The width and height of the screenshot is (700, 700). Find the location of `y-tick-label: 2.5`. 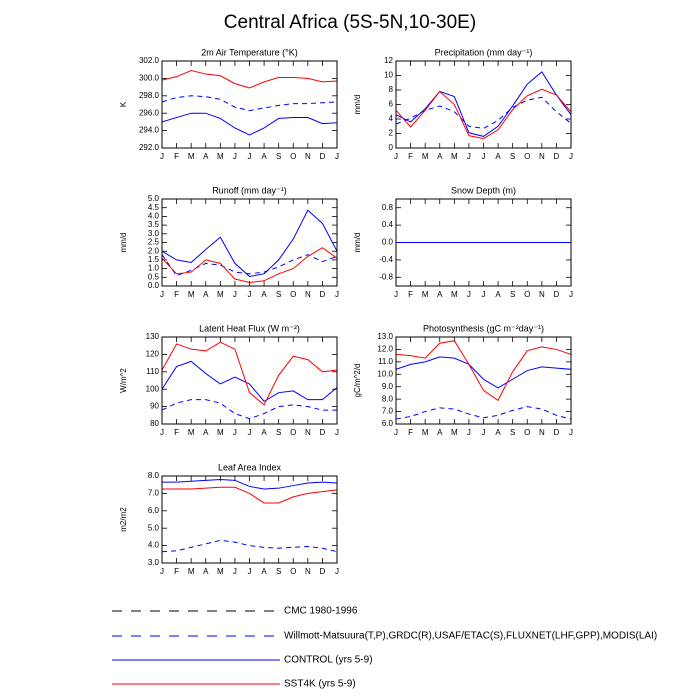

y-tick-label: 2.5 is located at coordinates (154, 242).